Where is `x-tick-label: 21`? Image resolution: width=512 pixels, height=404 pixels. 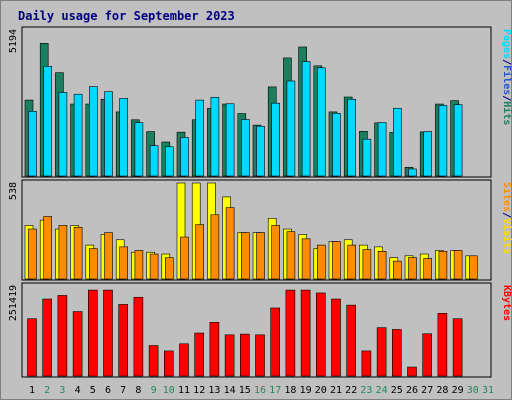 x-tick-label: 21 is located at coordinates (336, 390).